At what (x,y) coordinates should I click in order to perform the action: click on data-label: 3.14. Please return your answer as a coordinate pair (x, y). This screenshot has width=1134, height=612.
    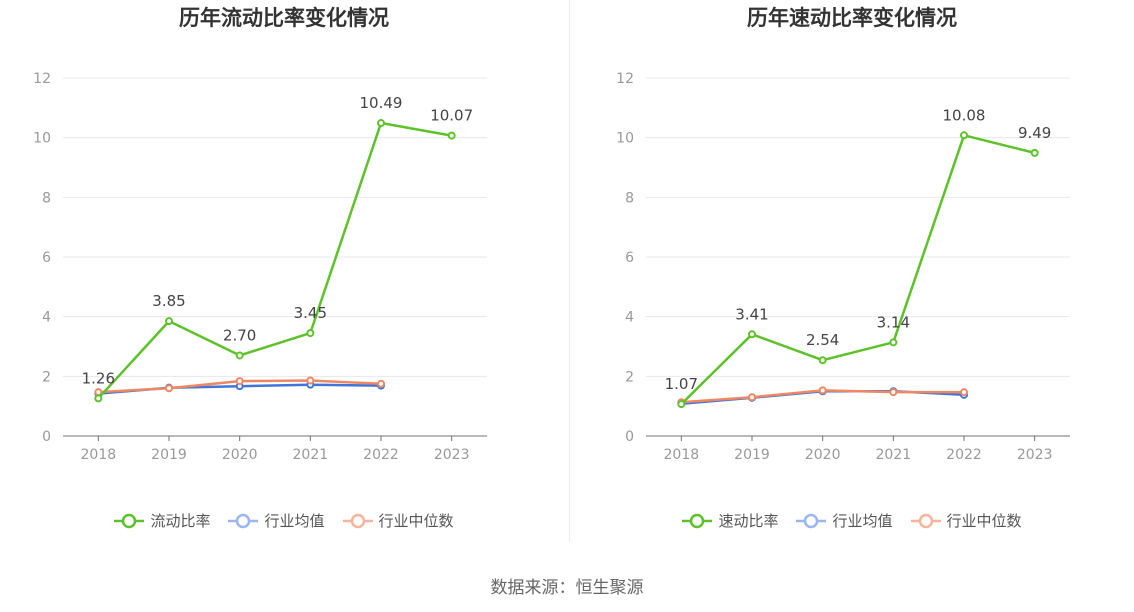
    Looking at the image, I should click on (893, 322).